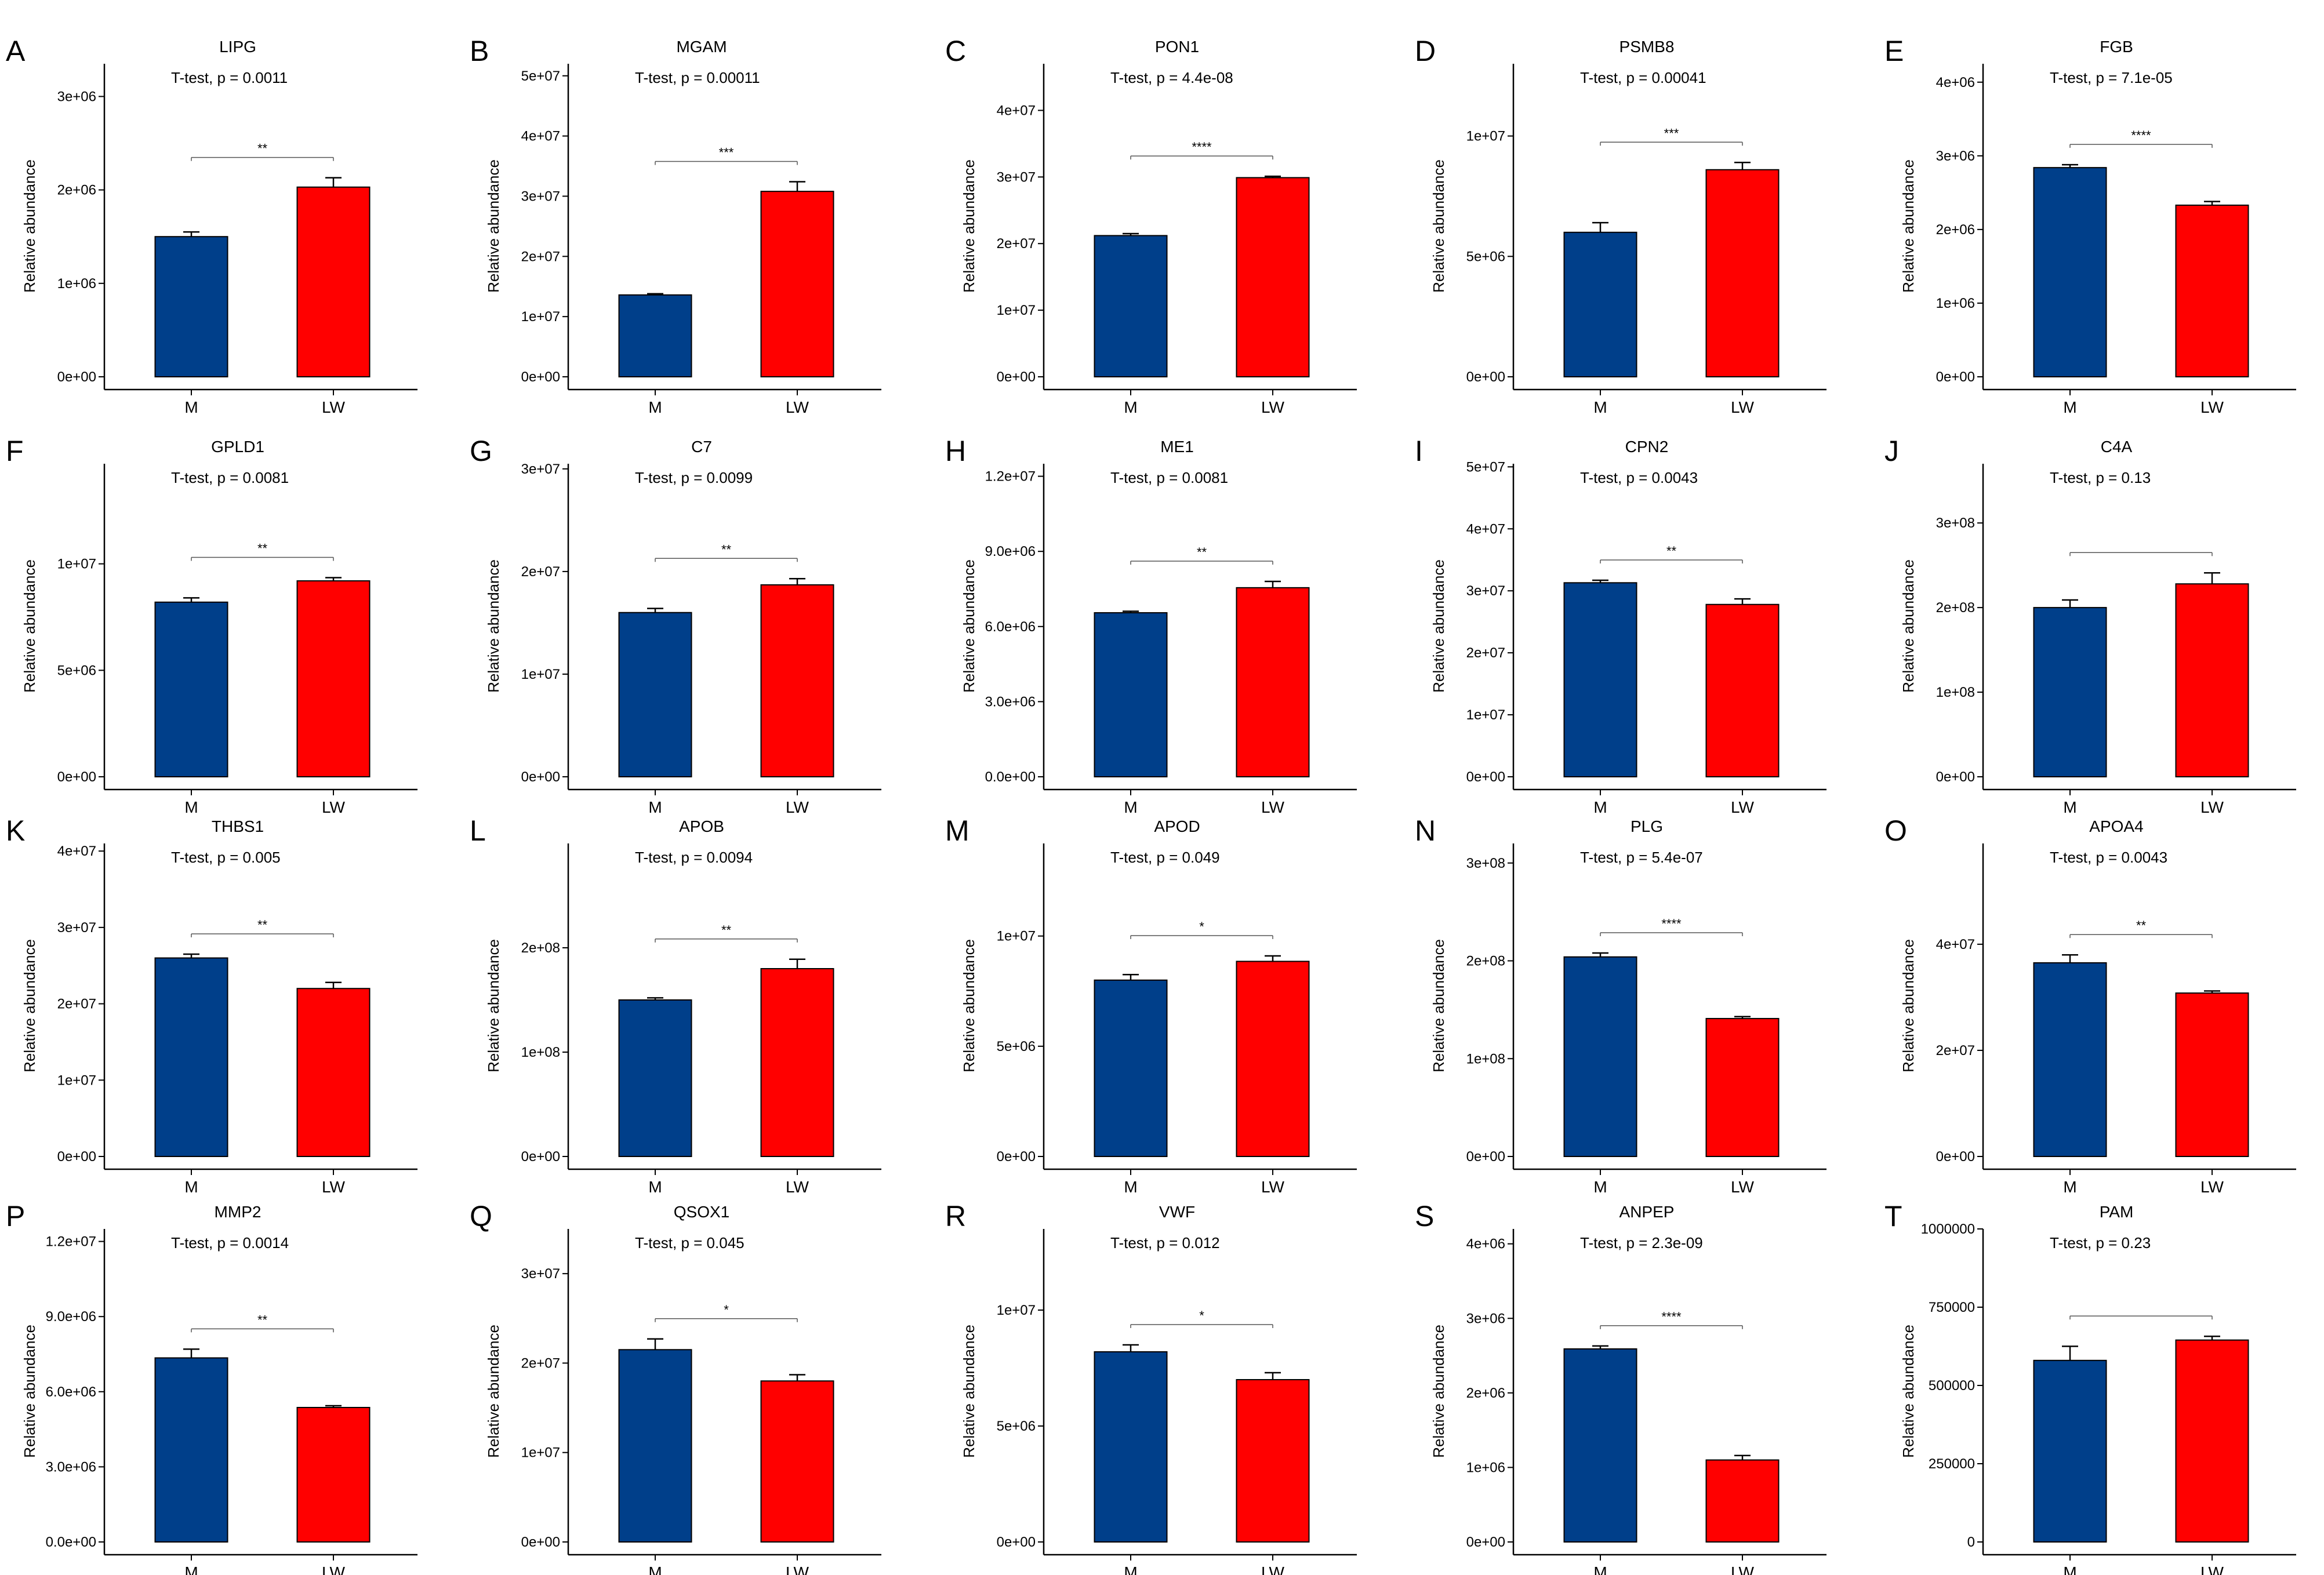  I want to click on significance-stars: ****, so click(1671, 1317).